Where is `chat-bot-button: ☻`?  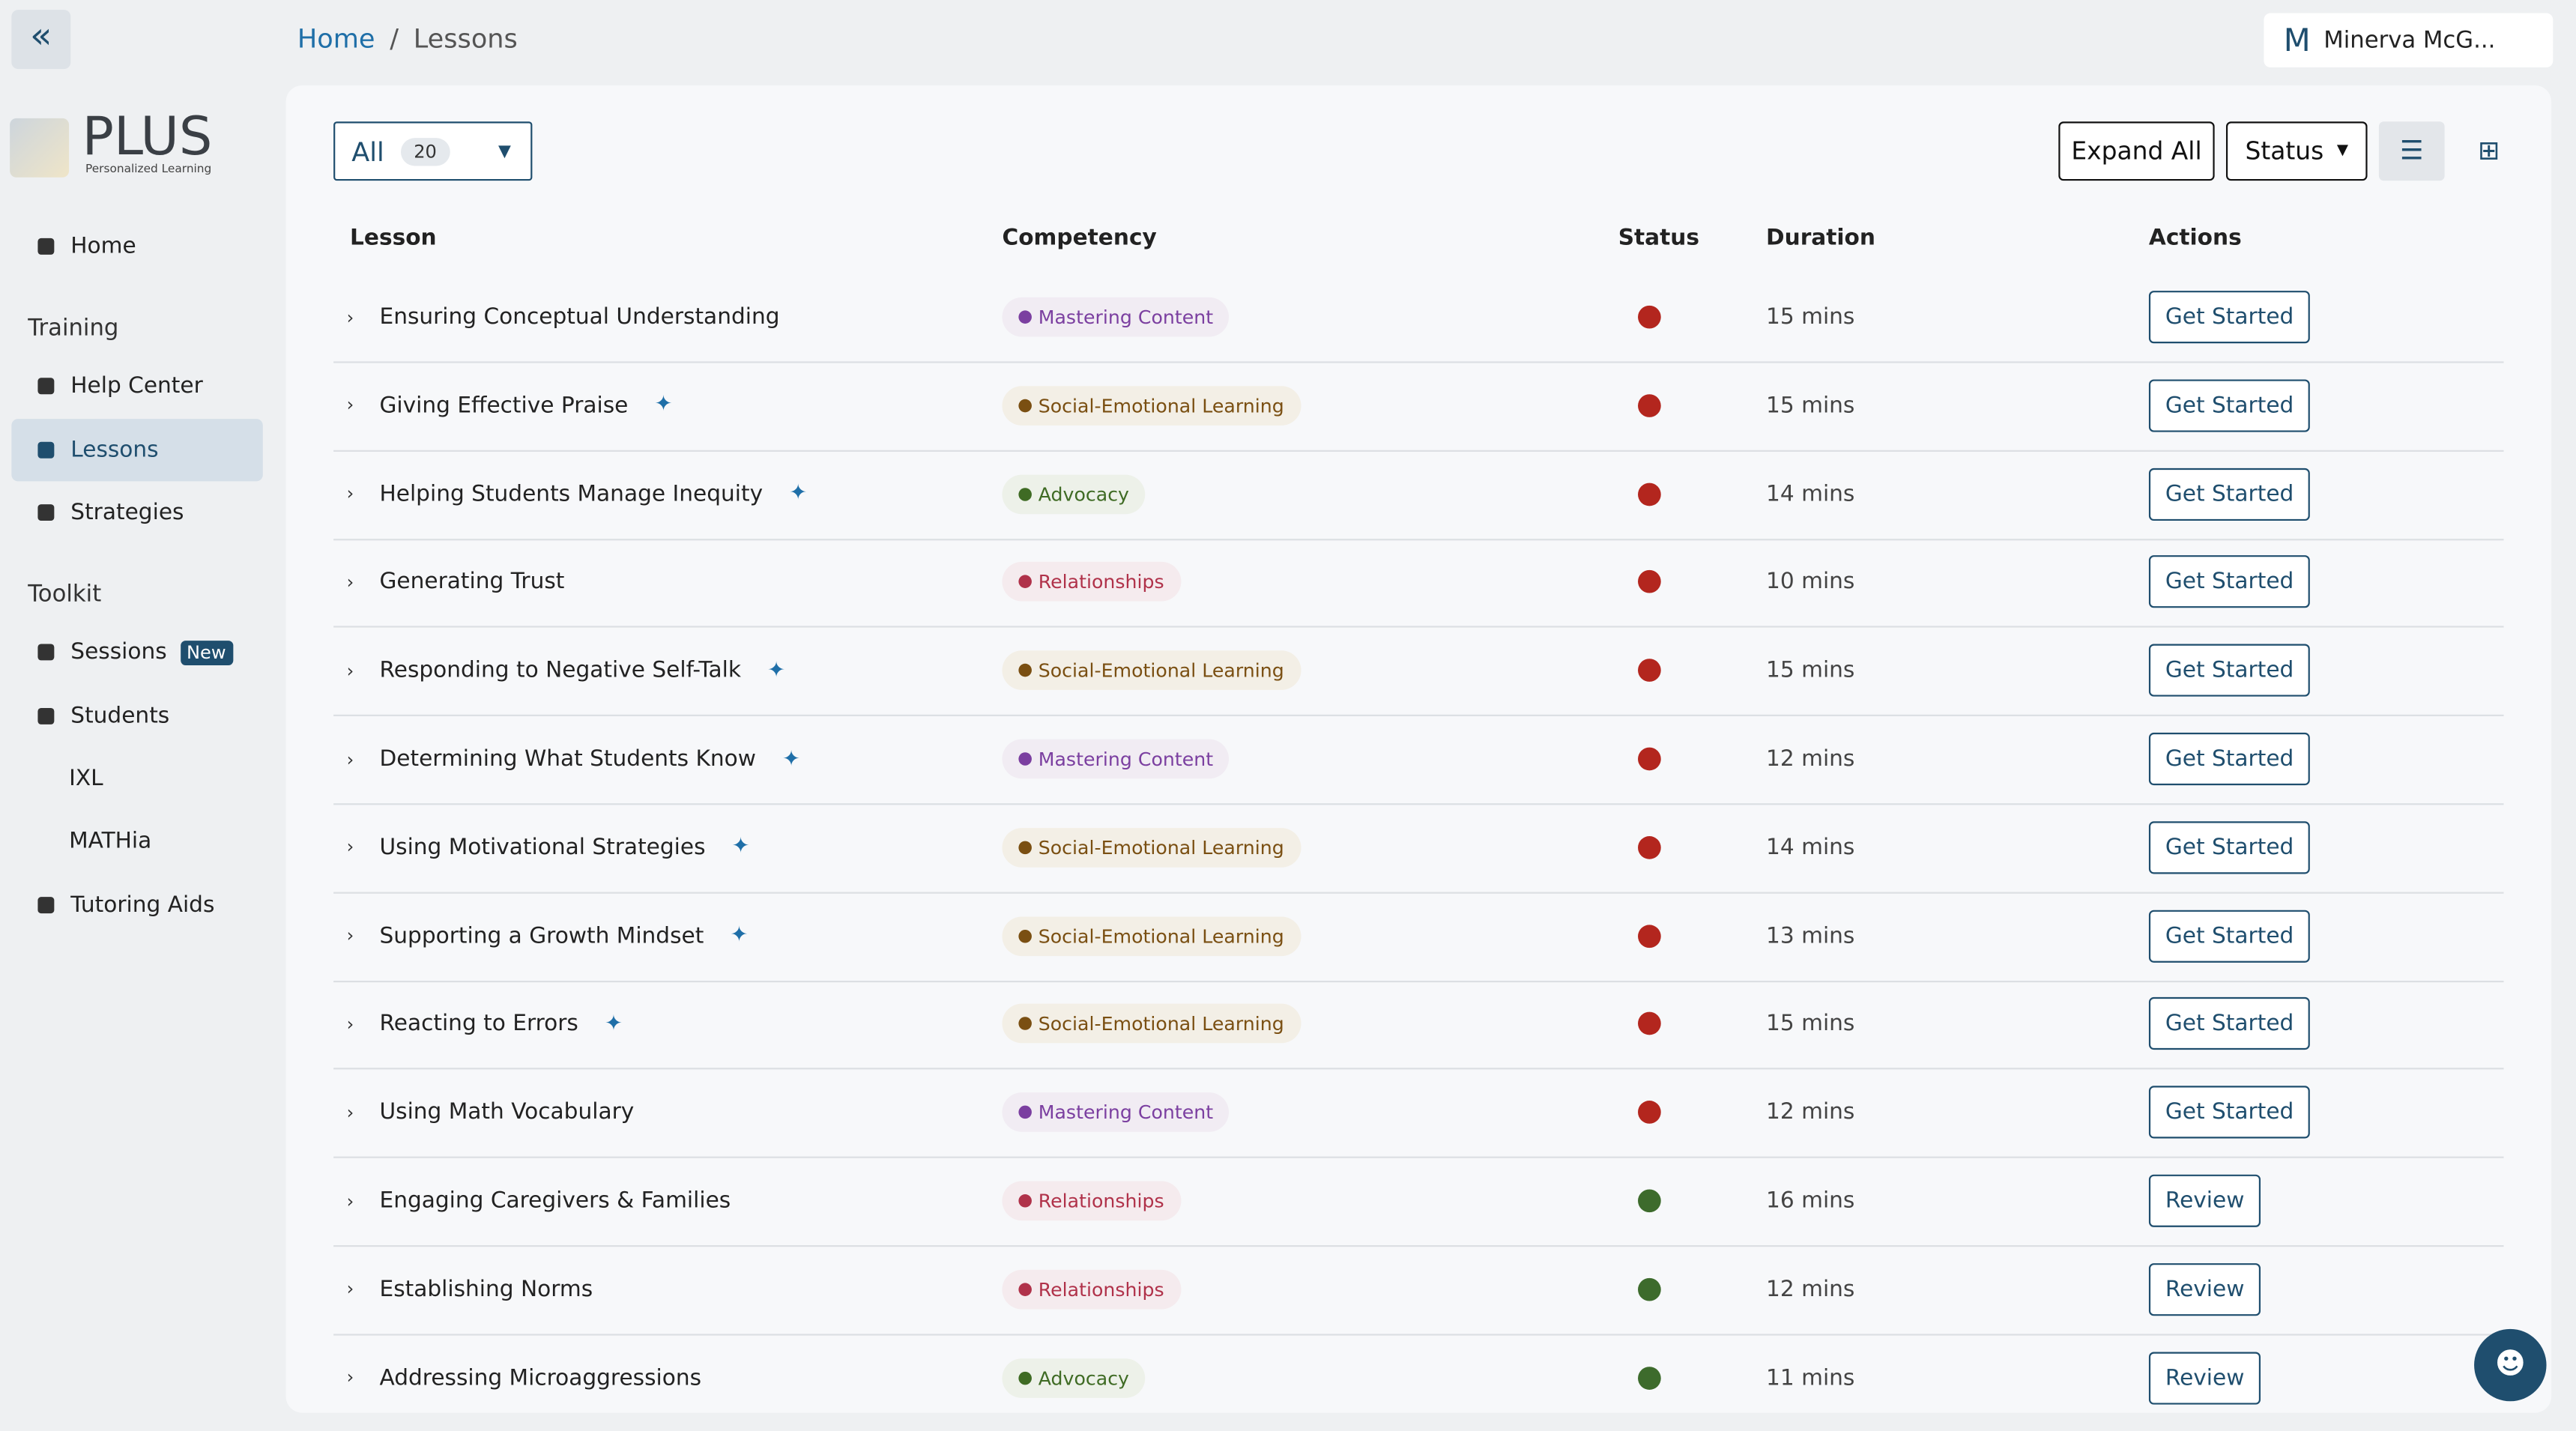 chat-bot-button: ☻ is located at coordinates (2510, 1365).